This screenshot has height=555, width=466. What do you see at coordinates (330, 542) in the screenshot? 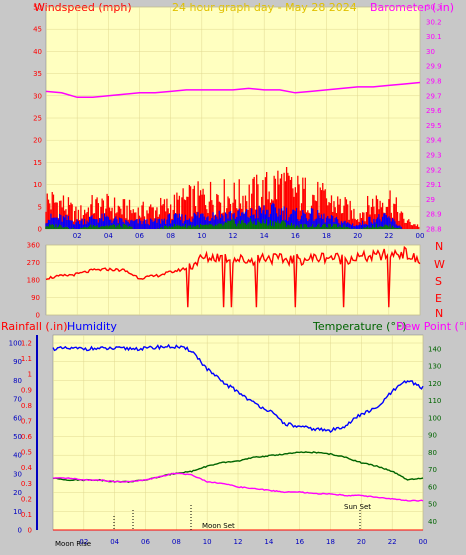
I see `temp-x-tick-label: 18` at bounding box center [330, 542].